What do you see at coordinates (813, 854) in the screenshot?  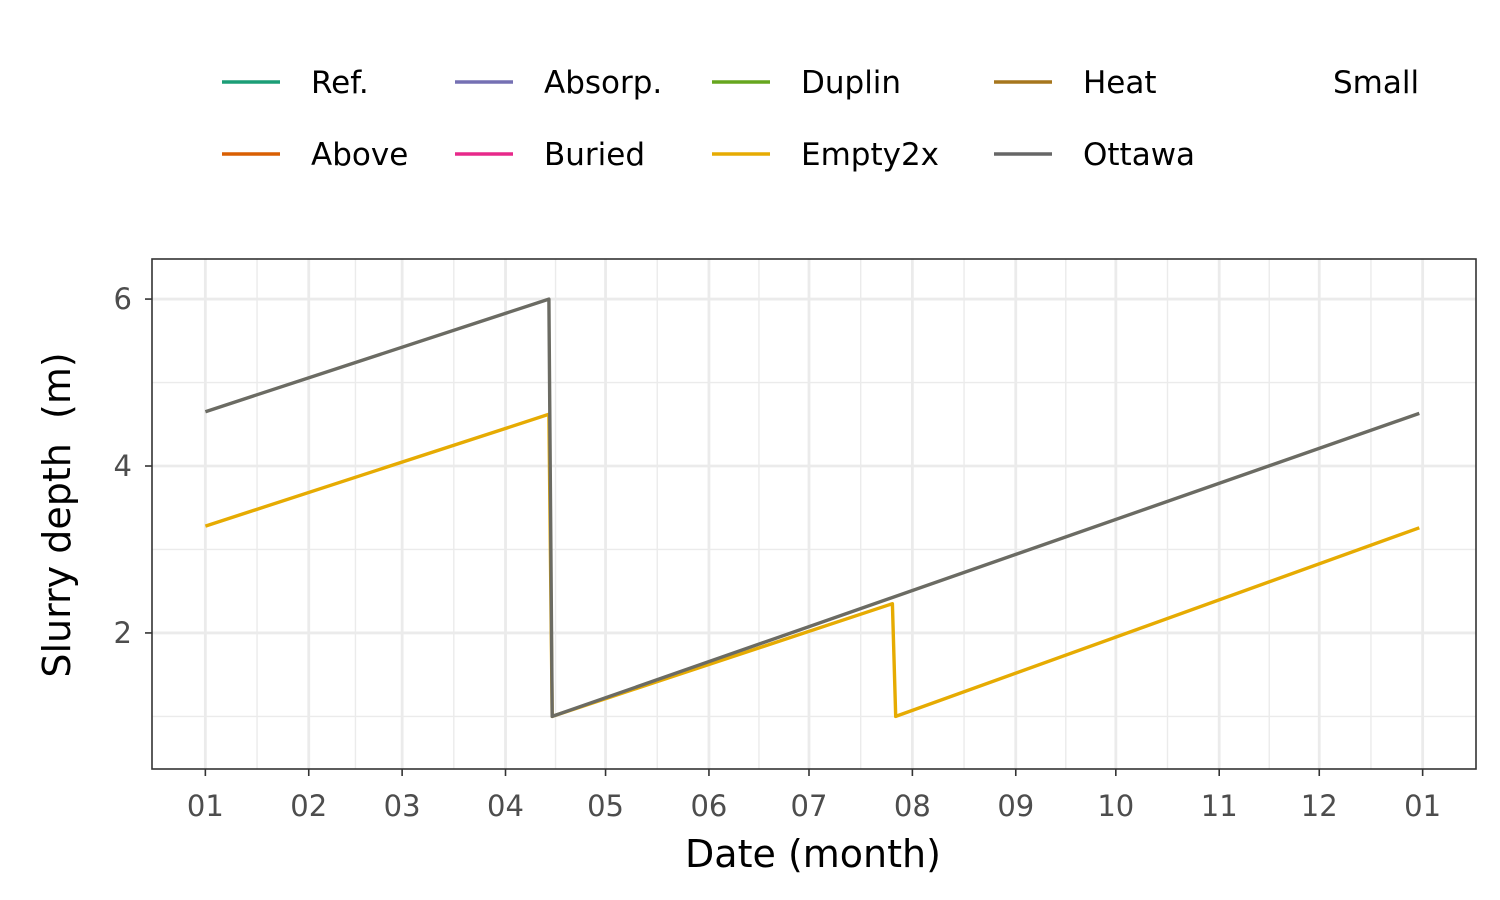 I see `x-axis-title: Date (month)` at bounding box center [813, 854].